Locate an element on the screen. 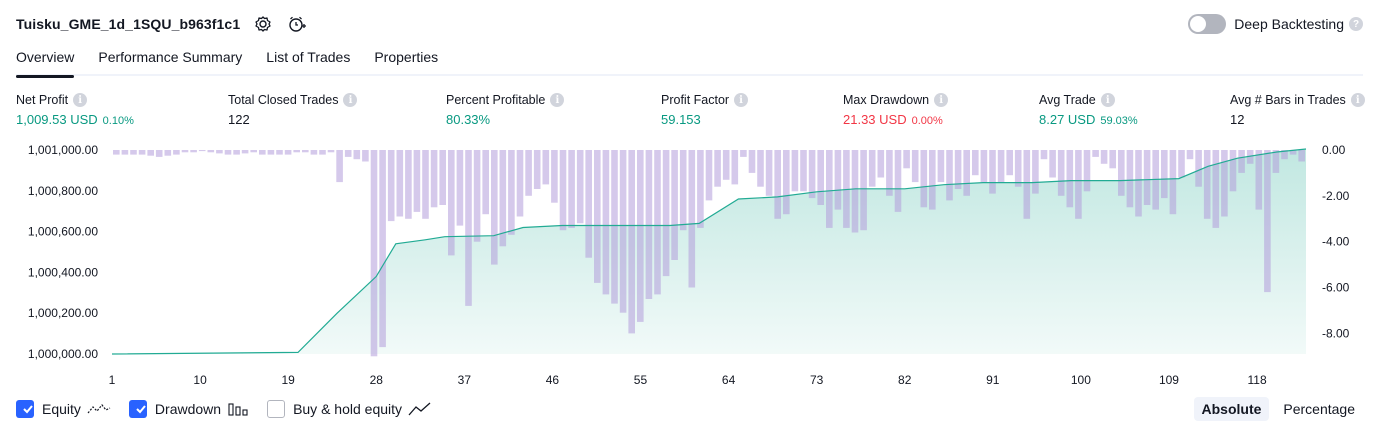  legend-drawdown: Drawdown is located at coordinates (188, 409).